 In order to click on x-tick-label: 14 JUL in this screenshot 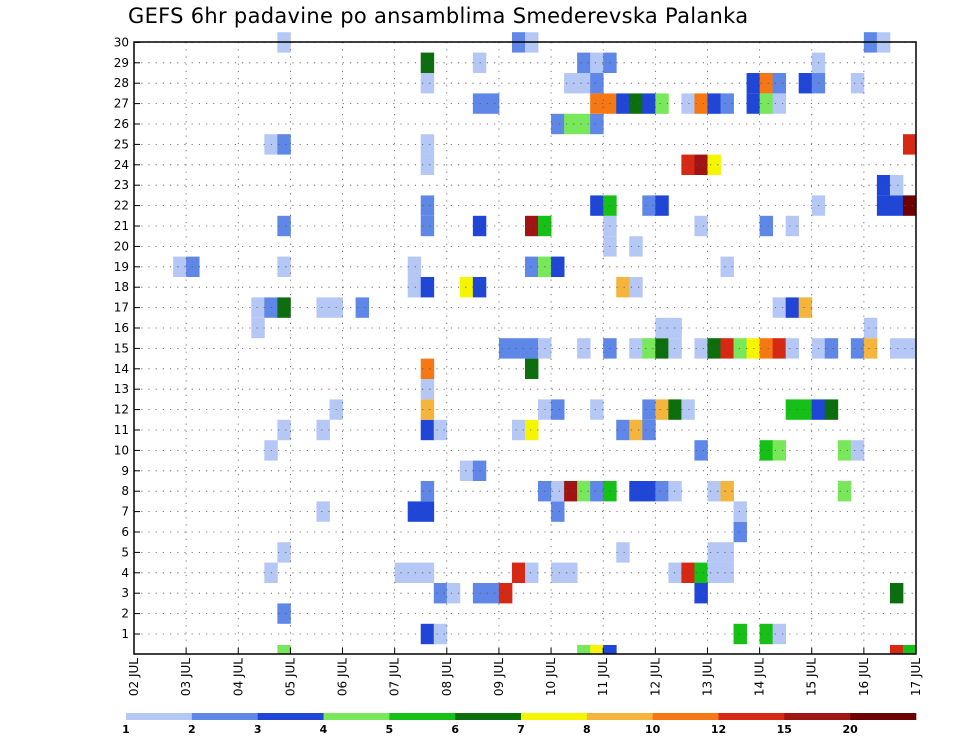, I will do `click(760, 677)`.